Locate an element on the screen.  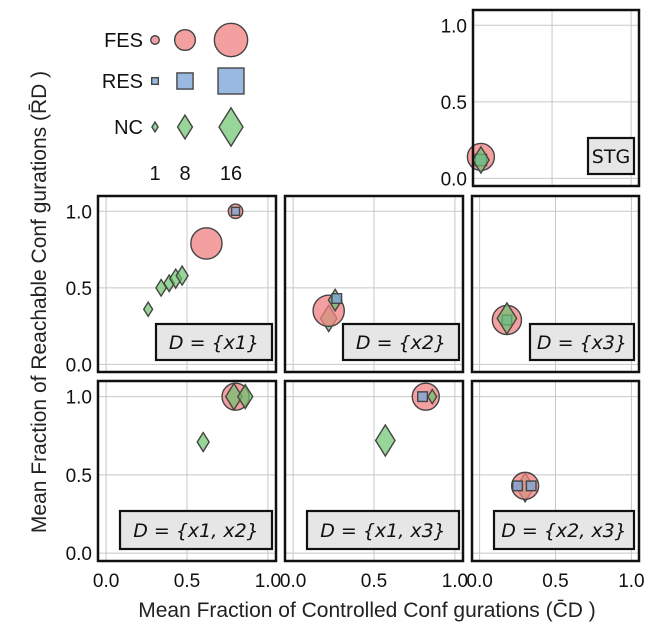
panel-x2x3: 0.0 0.5 1.0 D = {x2, x3} is located at coordinates (555, 485).